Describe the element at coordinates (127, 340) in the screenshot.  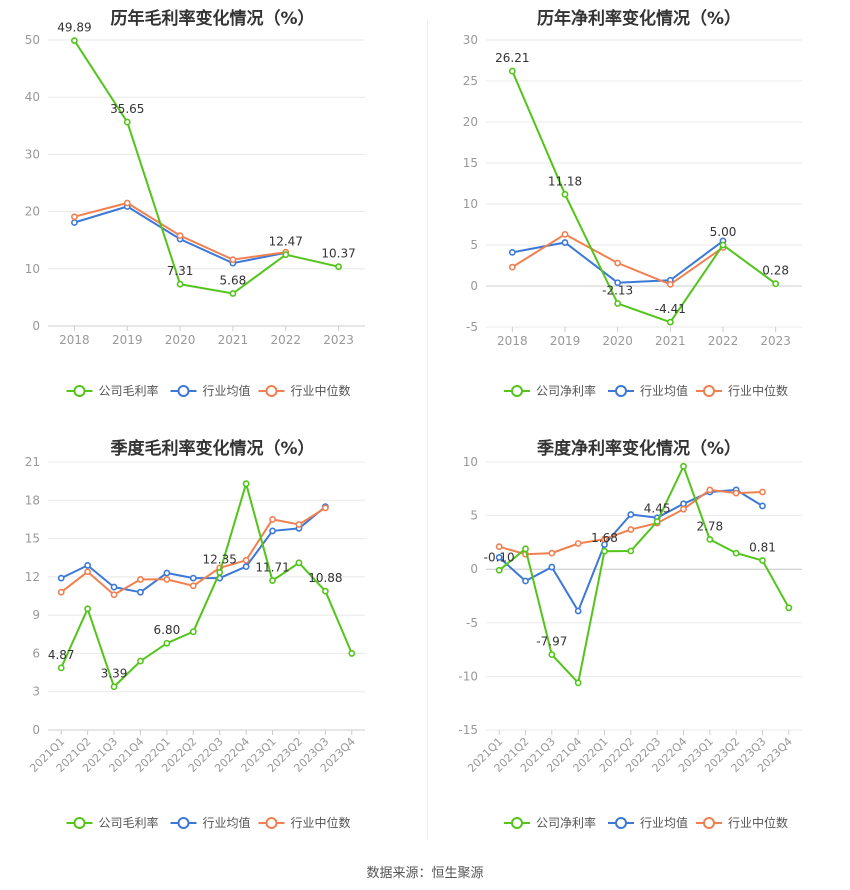
I see `x-tick-label: 2019` at that location.